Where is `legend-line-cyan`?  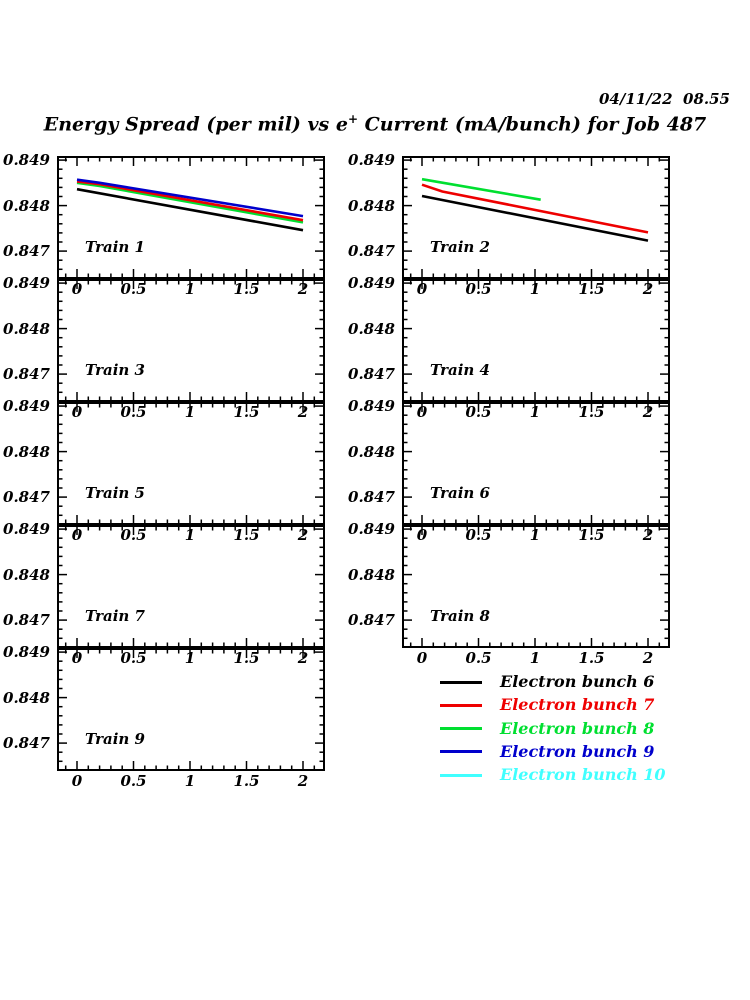
legend-line-cyan is located at coordinates (461, 775).